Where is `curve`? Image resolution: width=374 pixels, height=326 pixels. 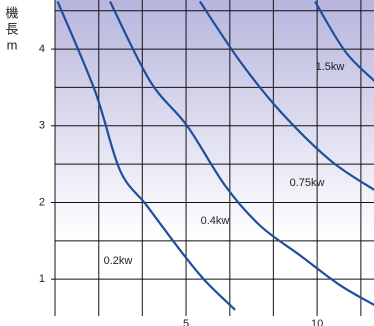 curve is located at coordinates (344, 41).